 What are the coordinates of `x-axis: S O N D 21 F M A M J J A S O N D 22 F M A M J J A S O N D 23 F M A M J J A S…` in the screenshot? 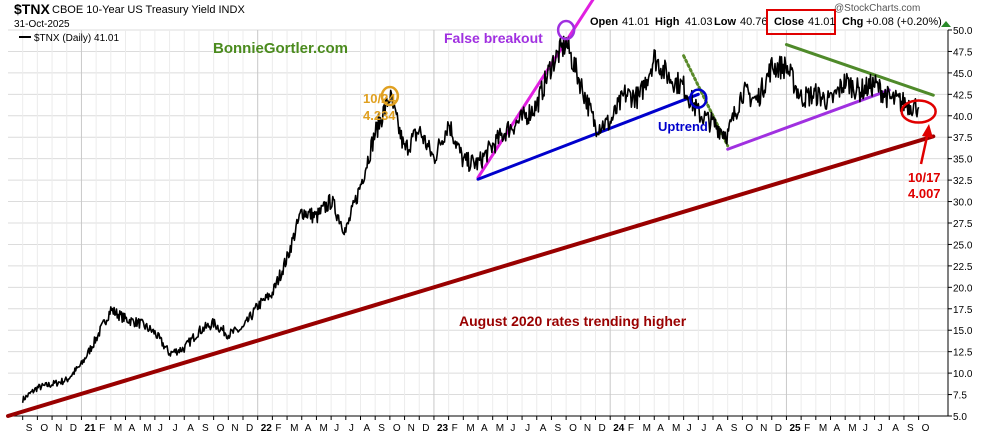 It's located at (478, 424).